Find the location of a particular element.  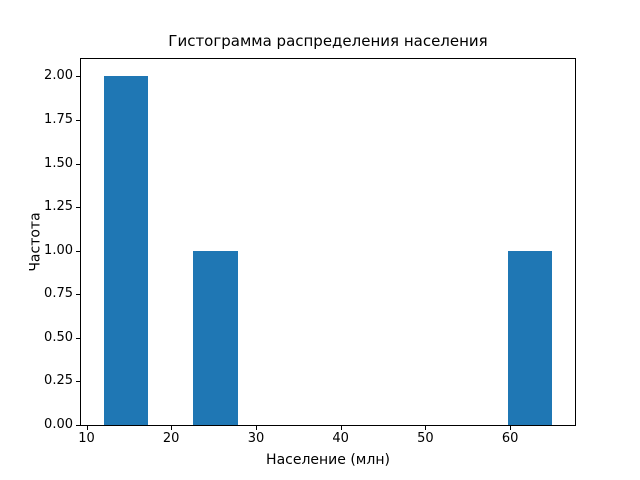

y-tick-label: 0.75 is located at coordinates (58, 294).